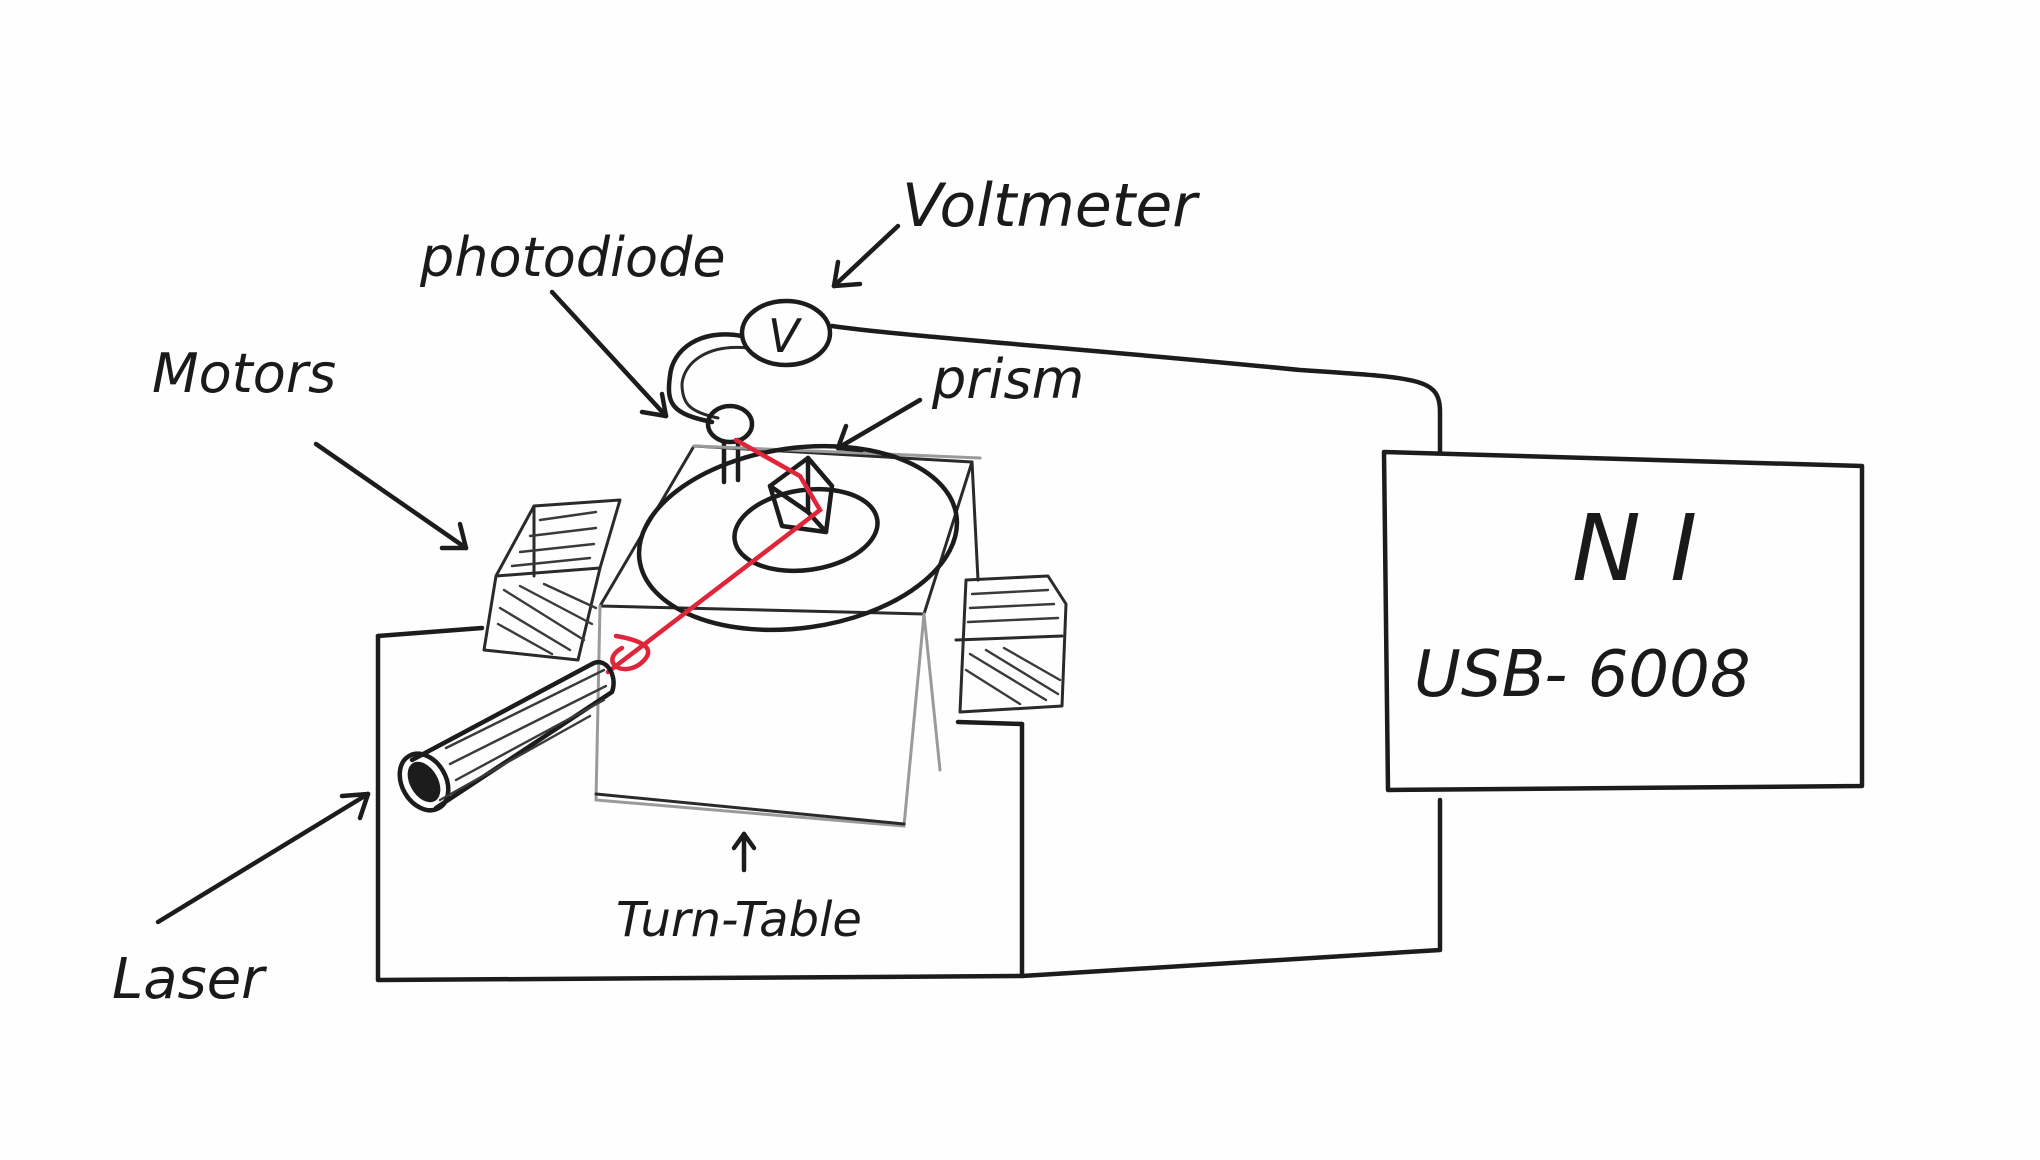  Describe the element at coordinates (1136, 389) in the screenshot. I see `voltmeter-to-ni-wire` at that location.